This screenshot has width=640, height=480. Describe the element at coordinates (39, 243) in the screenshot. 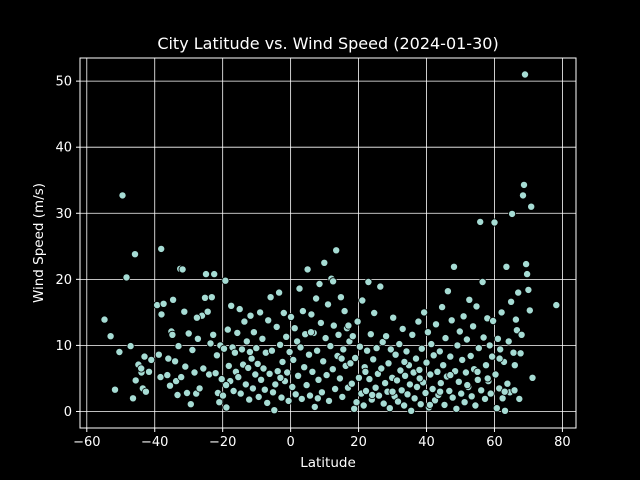

I see `y-axis-label: Wind Speed (m/s)` at that location.